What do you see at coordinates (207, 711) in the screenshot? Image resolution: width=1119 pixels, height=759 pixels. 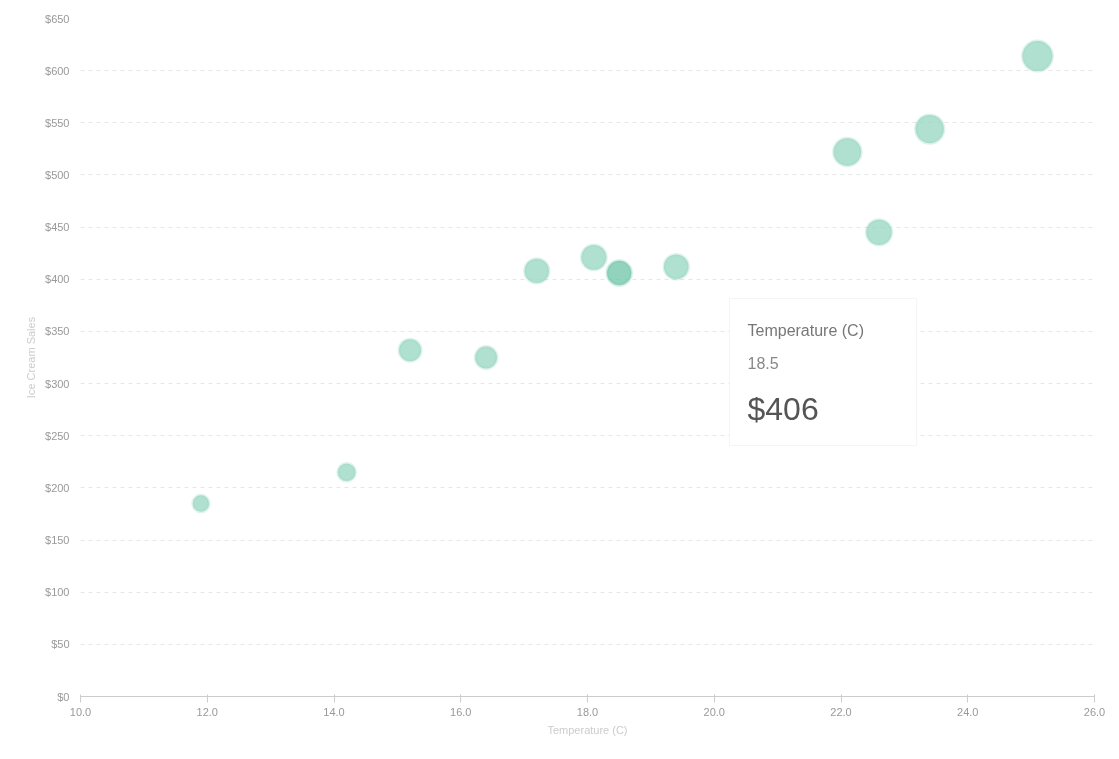 I see `x-tick-label: 12.0` at bounding box center [207, 711].